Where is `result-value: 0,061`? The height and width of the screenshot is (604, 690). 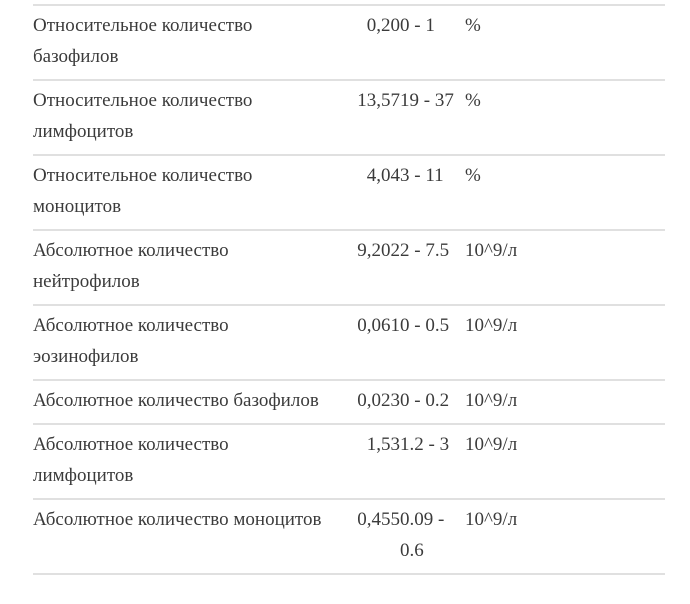
result-value: 0,061 is located at coordinates (378, 325).